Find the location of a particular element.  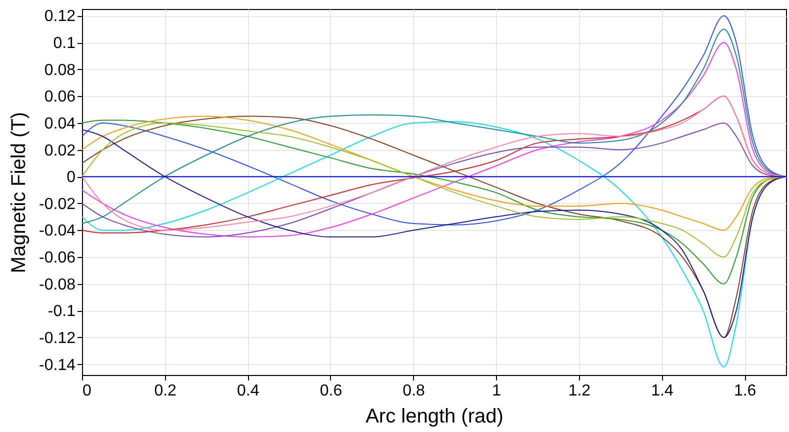

x-tick-label: 0 is located at coordinates (87, 391).